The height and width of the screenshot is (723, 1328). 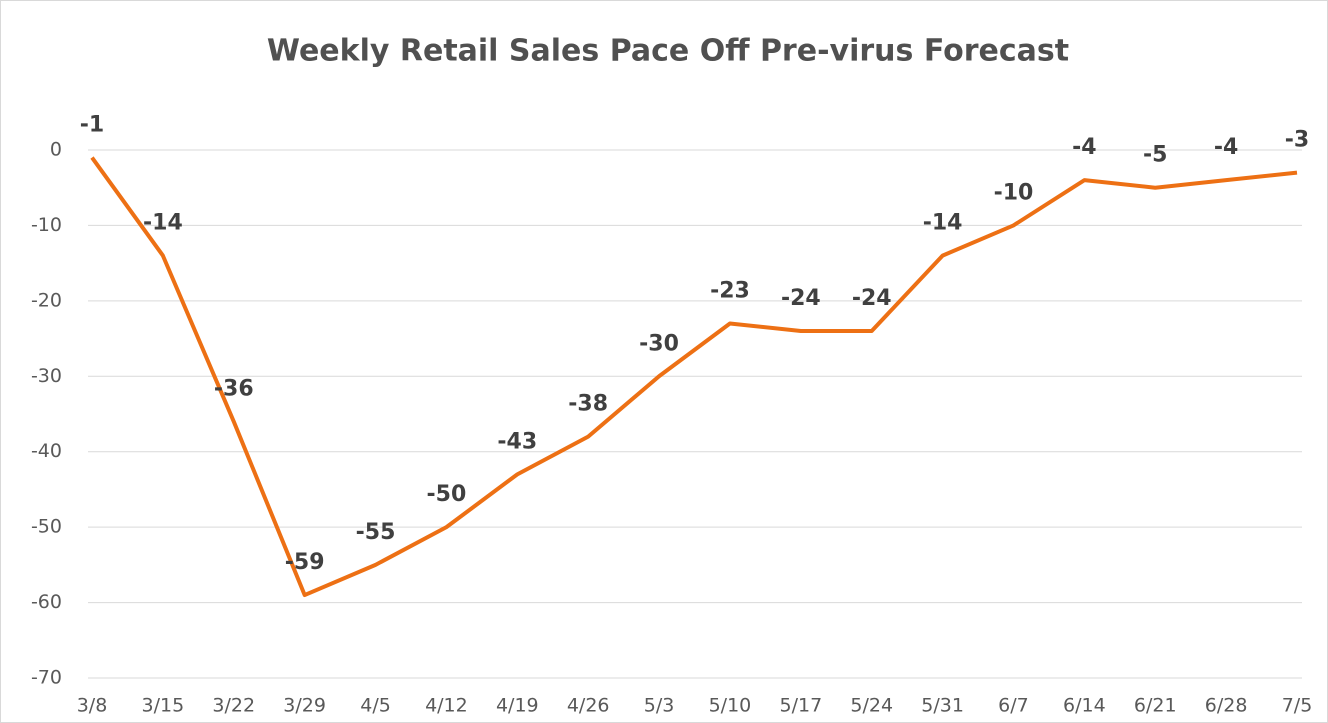 I want to click on y-tick-label: 0, so click(x=56, y=150).